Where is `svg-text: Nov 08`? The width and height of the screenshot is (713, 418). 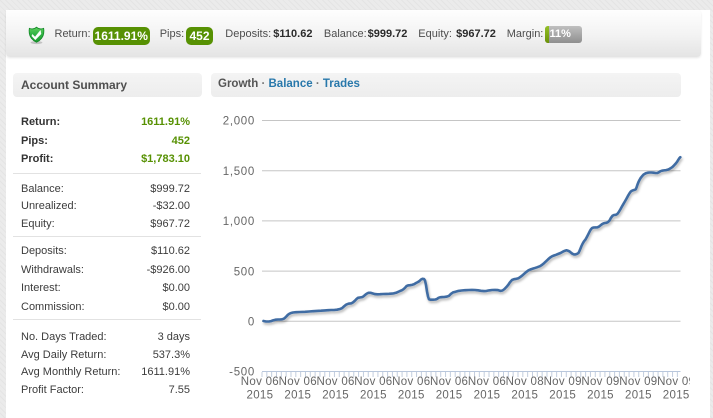
svg-text: Nov 08 is located at coordinates (525, 382).